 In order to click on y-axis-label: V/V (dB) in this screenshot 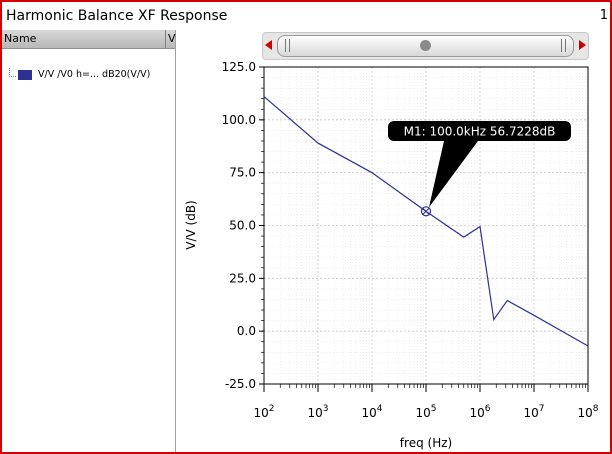, I will do `click(191, 225)`.